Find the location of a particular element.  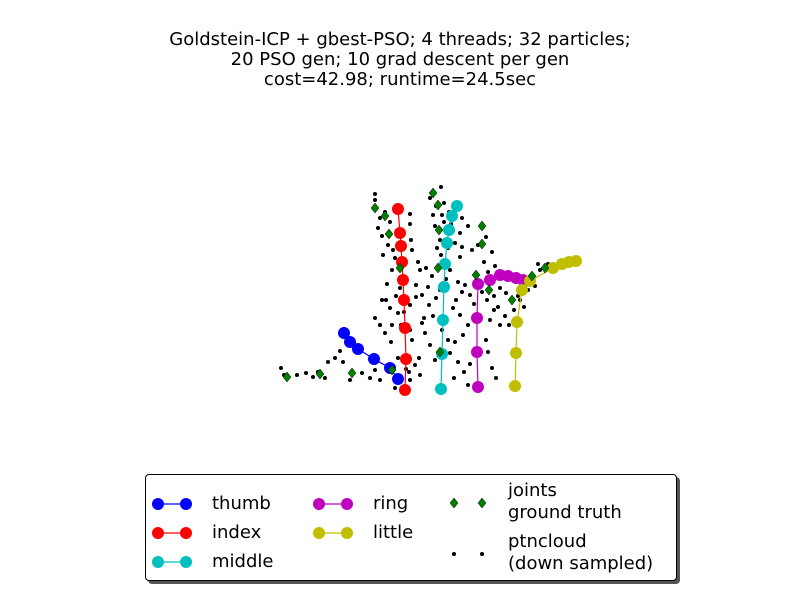

legend-marker-ptncloud is located at coordinates (468, 554).